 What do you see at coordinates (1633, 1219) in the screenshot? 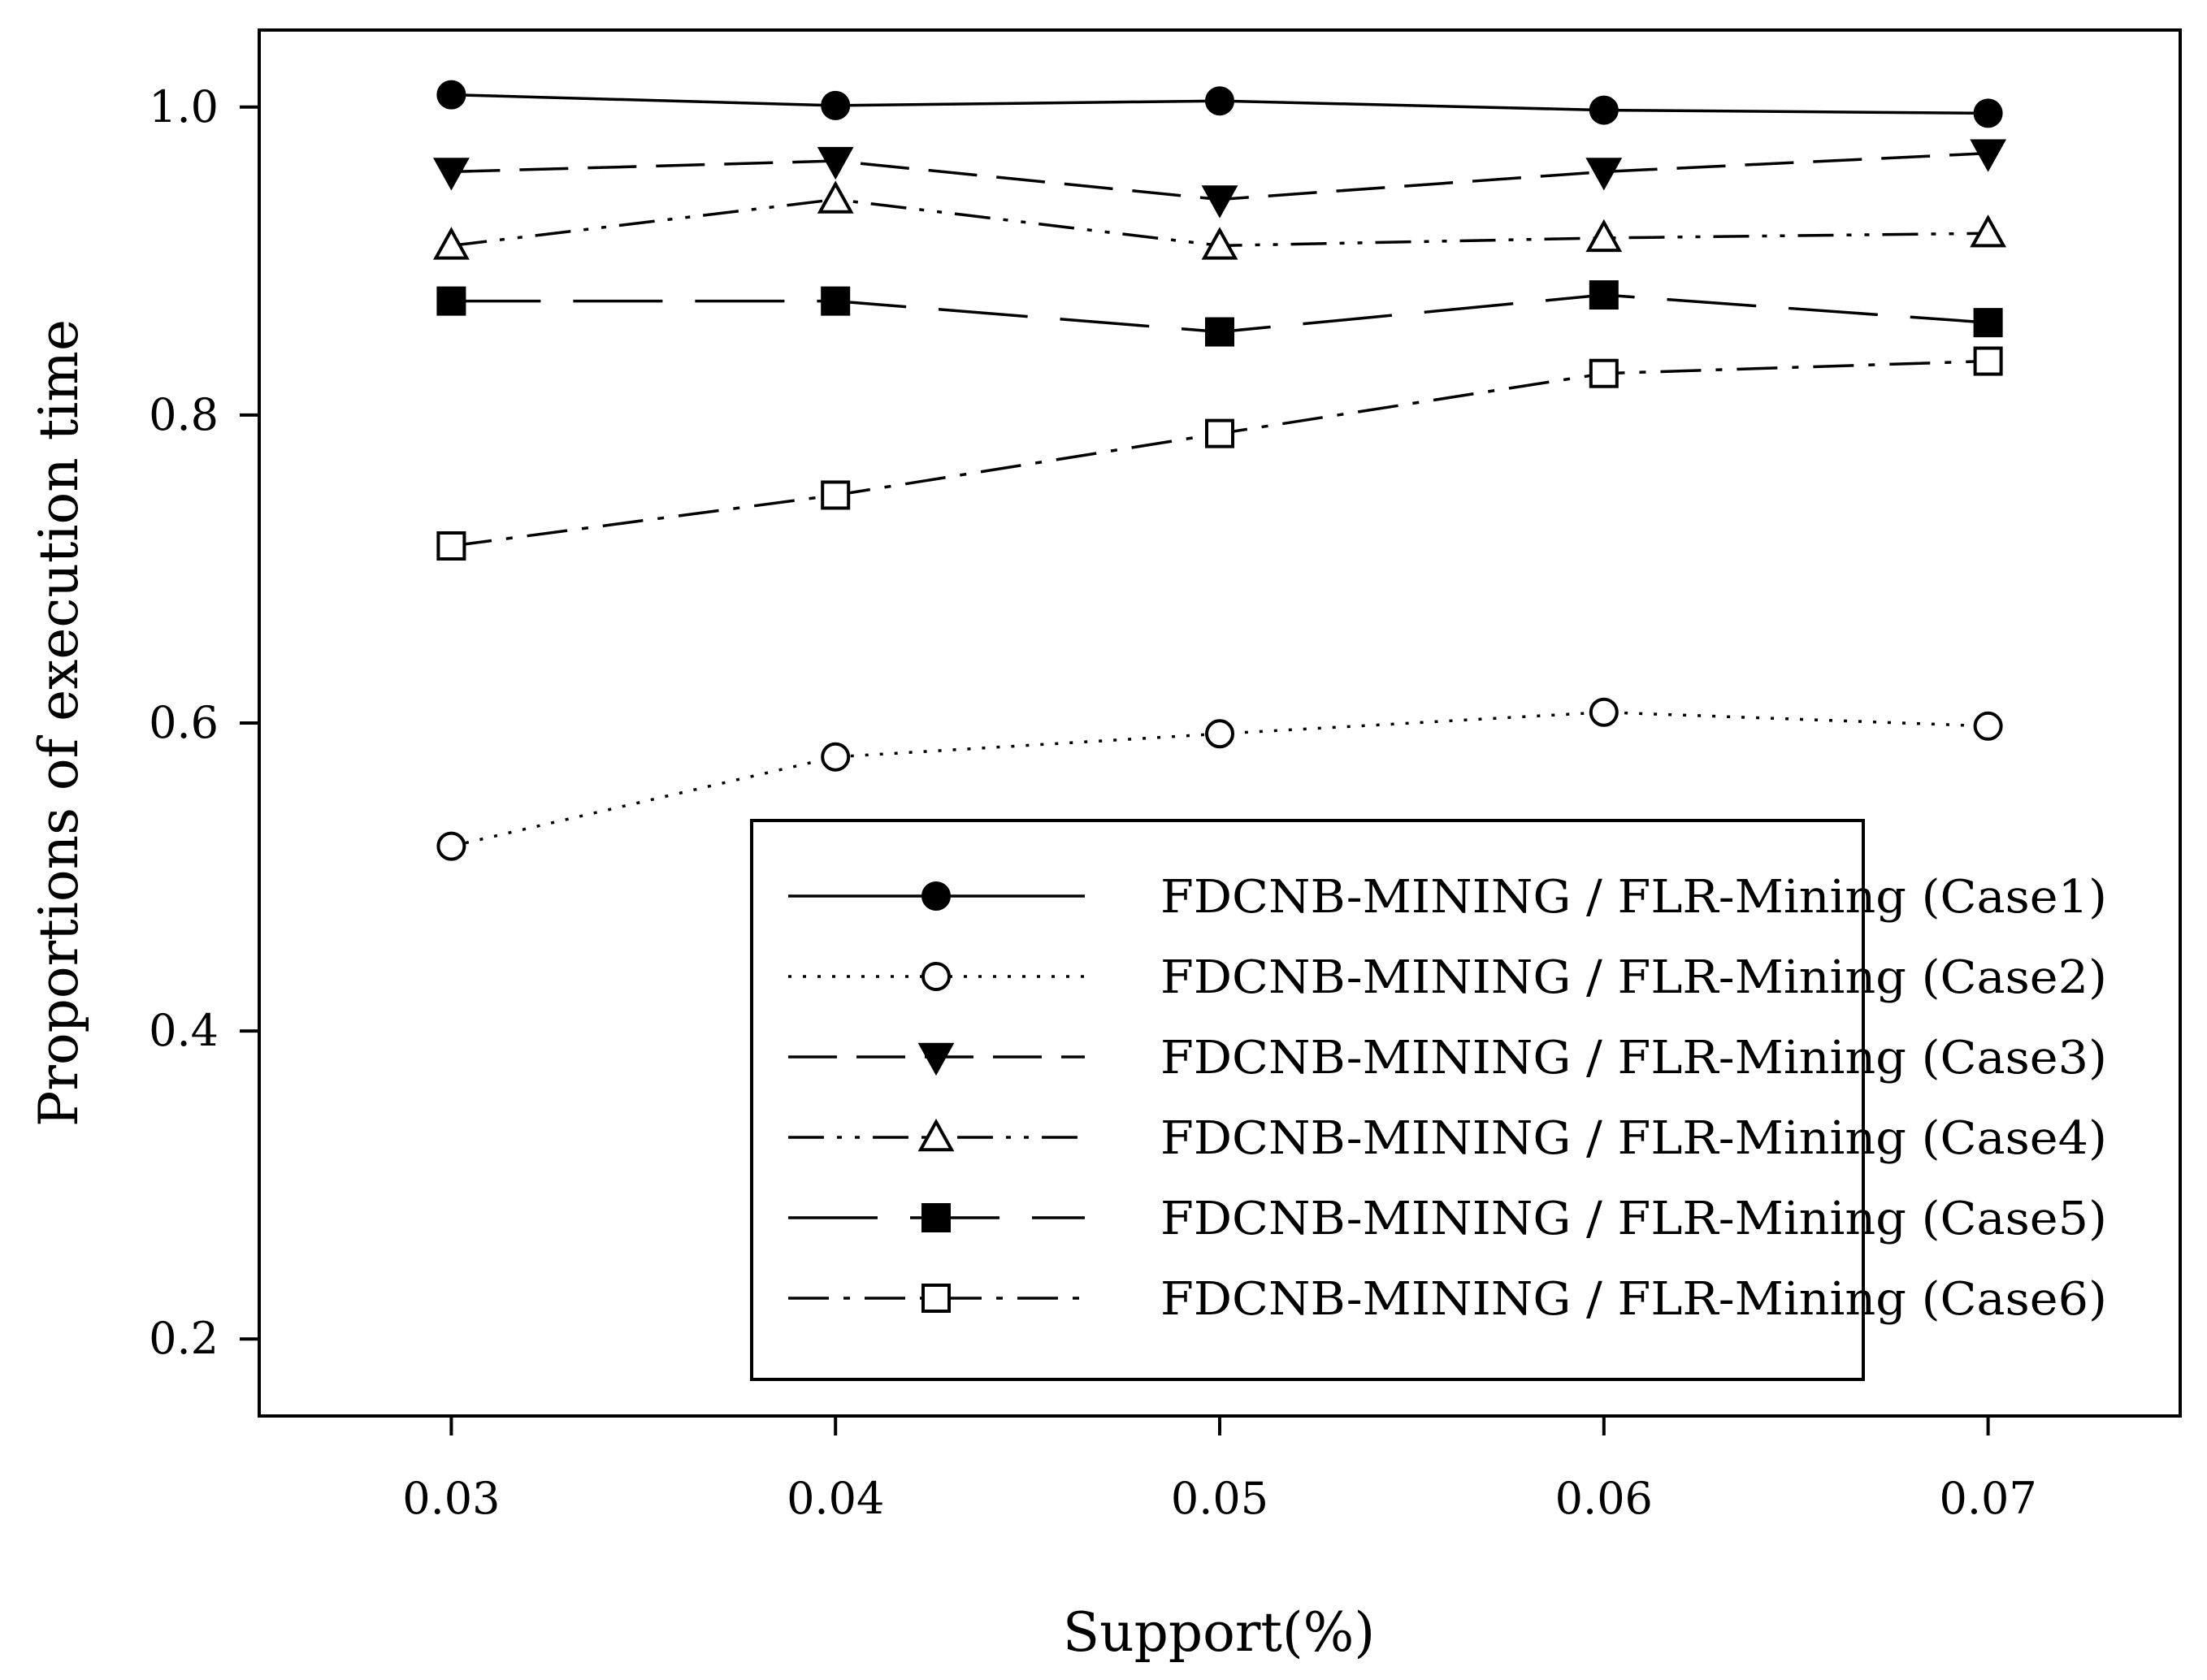
I see `legend-label: FDCNB-MINING / FLR-Mining (Case5)` at bounding box center [1633, 1219].